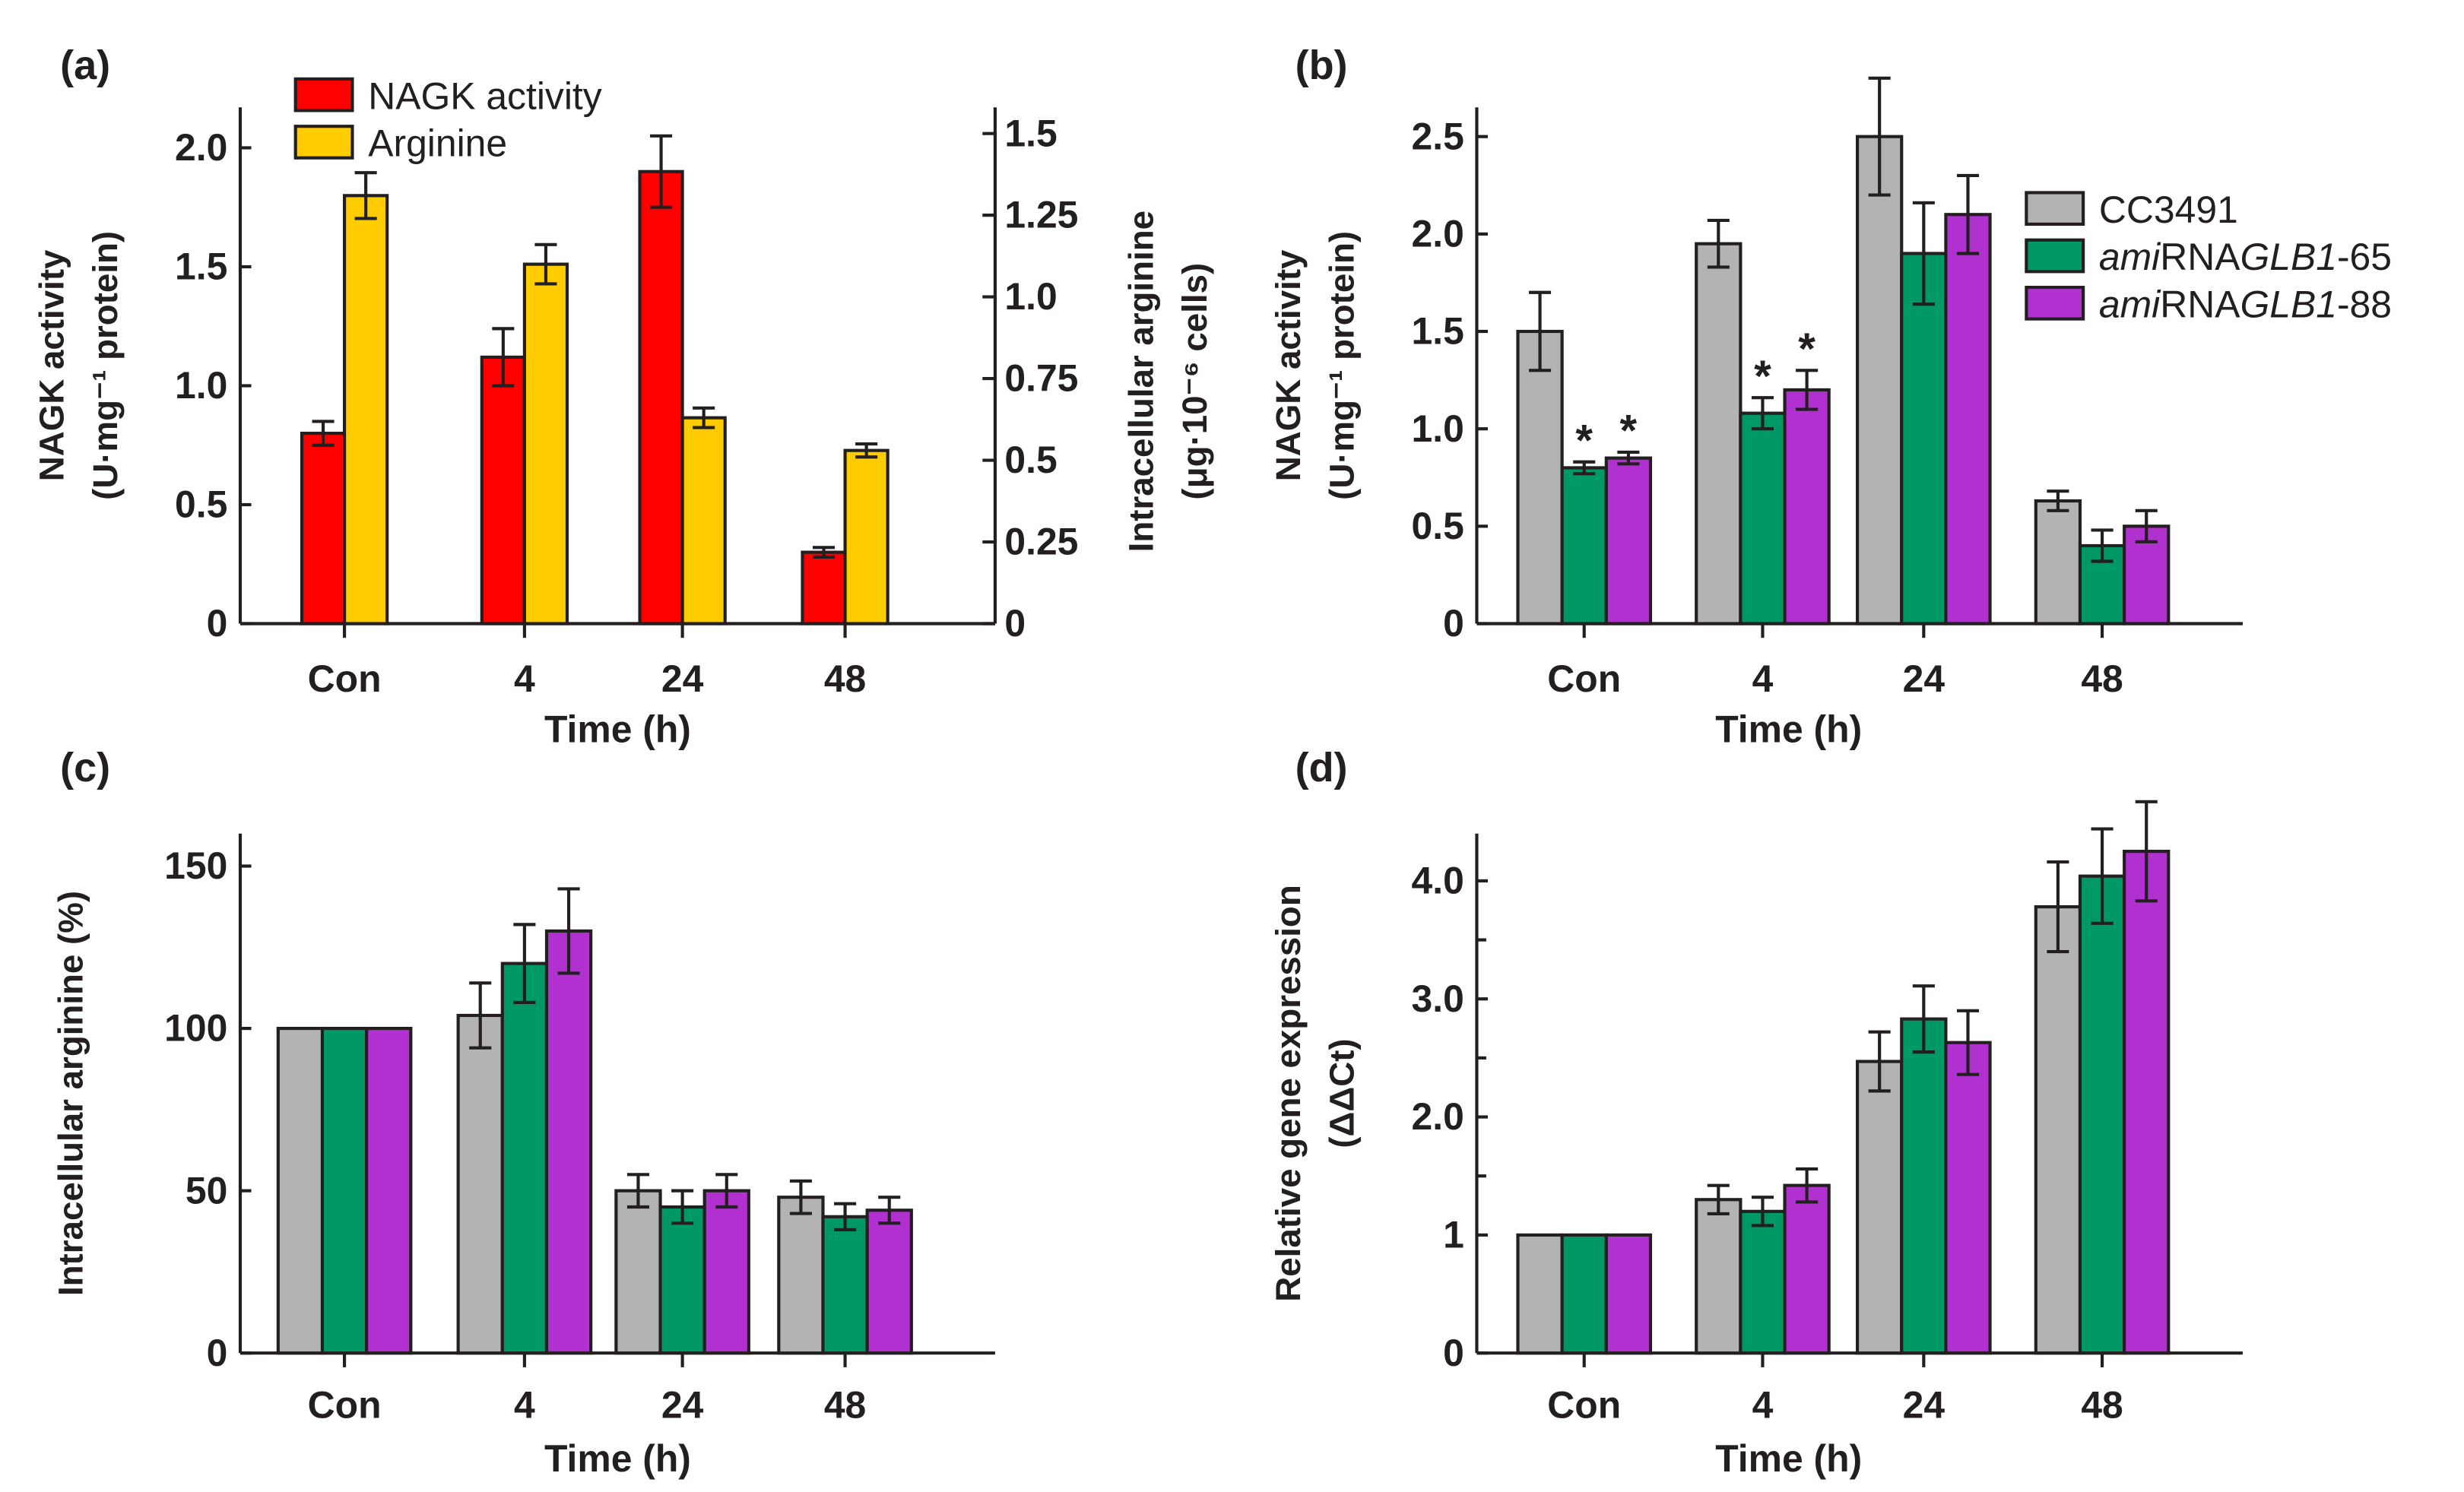 This screenshot has height=1492, width=2464. Describe the element at coordinates (2365, 305) in the screenshot. I see `legend-label-part: -88` at that location.